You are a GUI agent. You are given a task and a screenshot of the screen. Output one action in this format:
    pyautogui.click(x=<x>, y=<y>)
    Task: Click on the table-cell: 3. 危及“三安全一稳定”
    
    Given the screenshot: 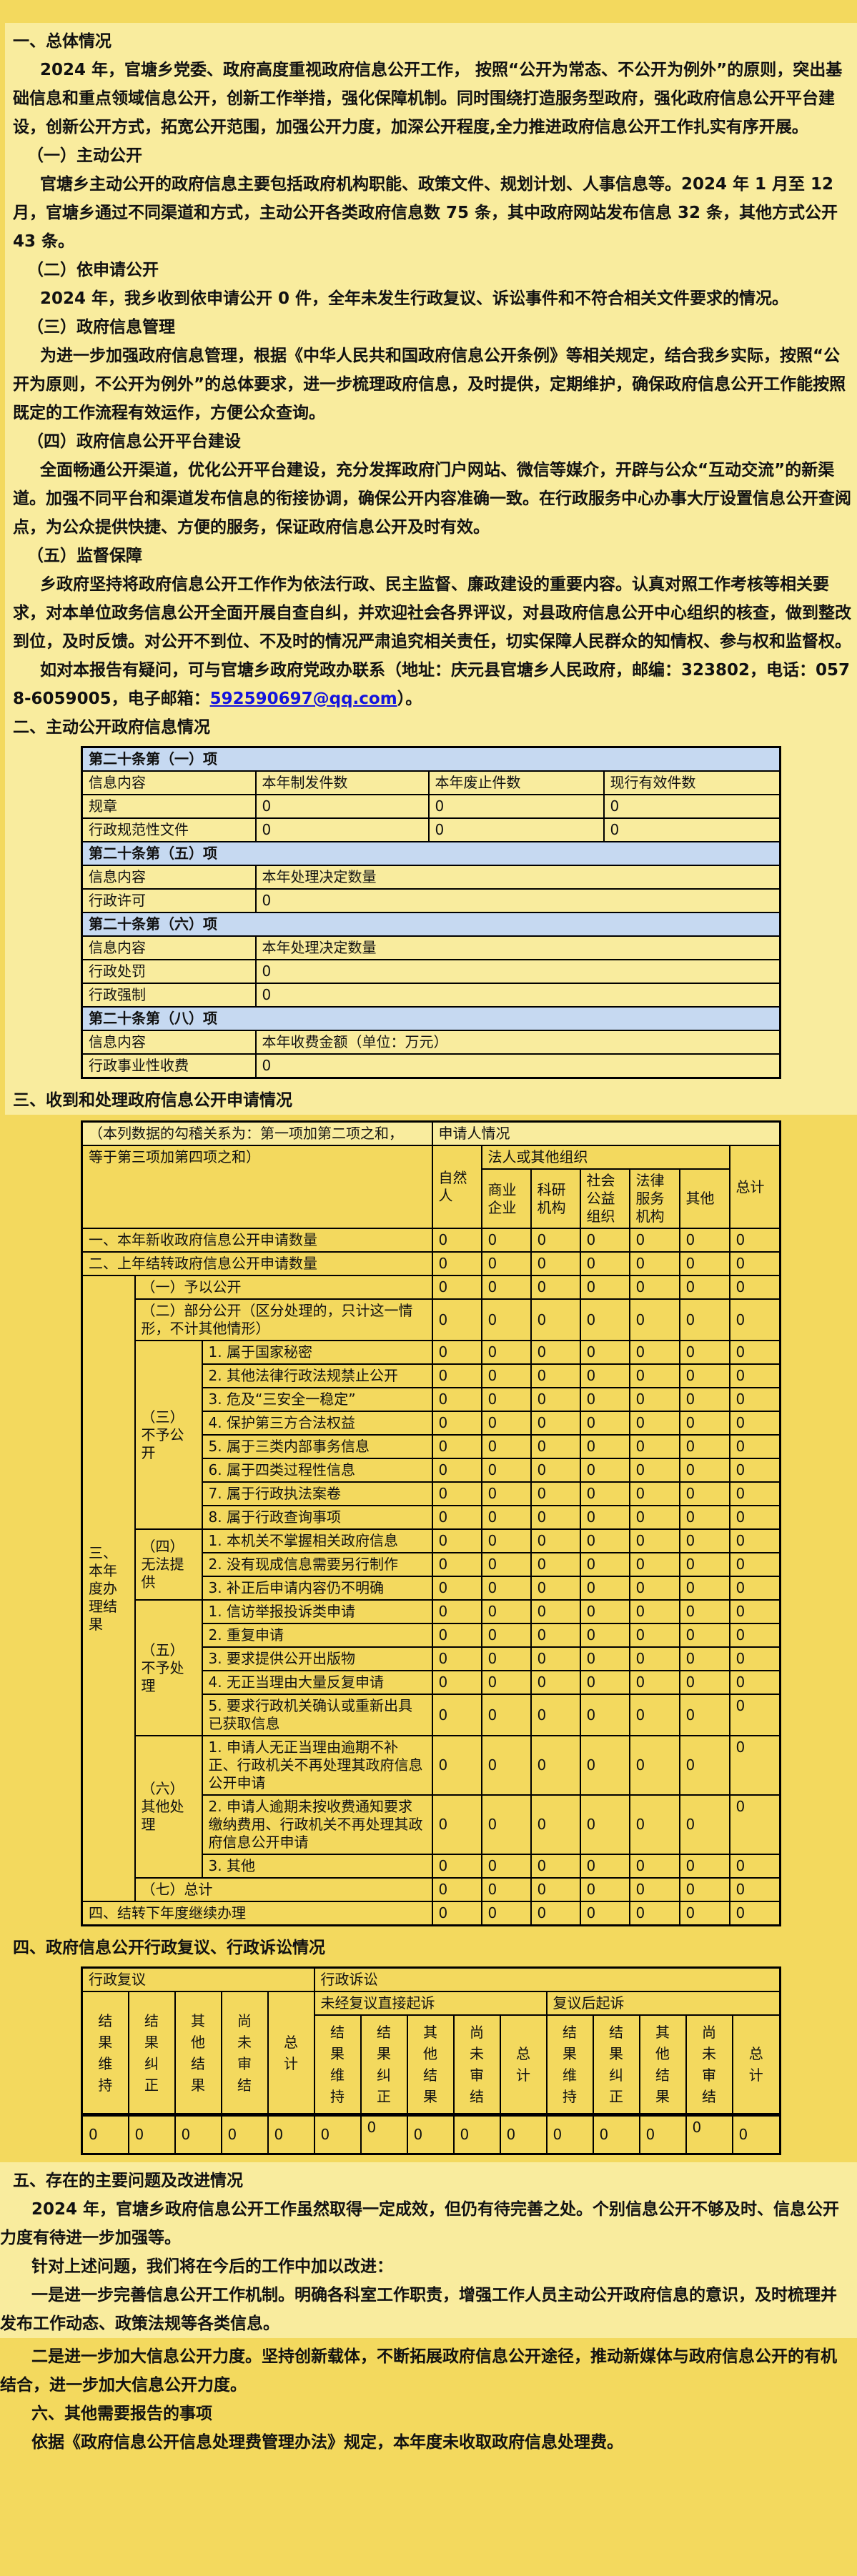 What is the action you would take?
    pyautogui.click(x=317, y=1399)
    